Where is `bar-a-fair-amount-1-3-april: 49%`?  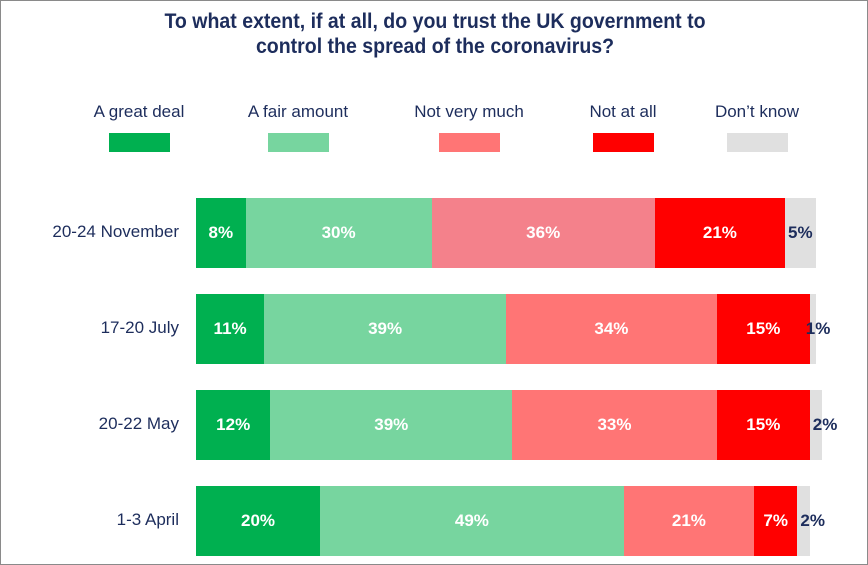 bar-a-fair-amount-1-3-april: 49% is located at coordinates (472, 521).